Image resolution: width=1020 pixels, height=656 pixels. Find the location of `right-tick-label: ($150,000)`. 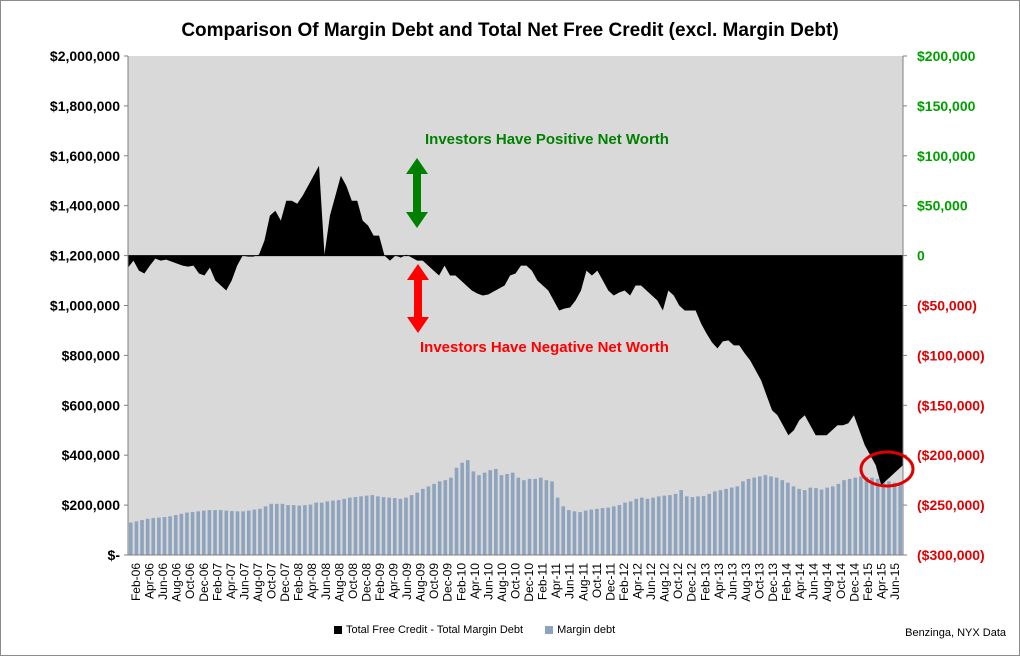

right-tick-label: ($150,000) is located at coordinates (951, 405).